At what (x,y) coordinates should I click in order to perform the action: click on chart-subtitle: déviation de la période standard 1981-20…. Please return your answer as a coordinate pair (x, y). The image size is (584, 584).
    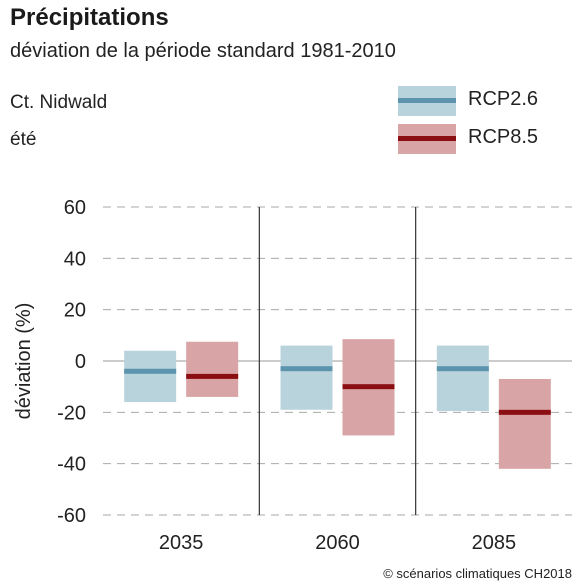
    Looking at the image, I should click on (203, 51).